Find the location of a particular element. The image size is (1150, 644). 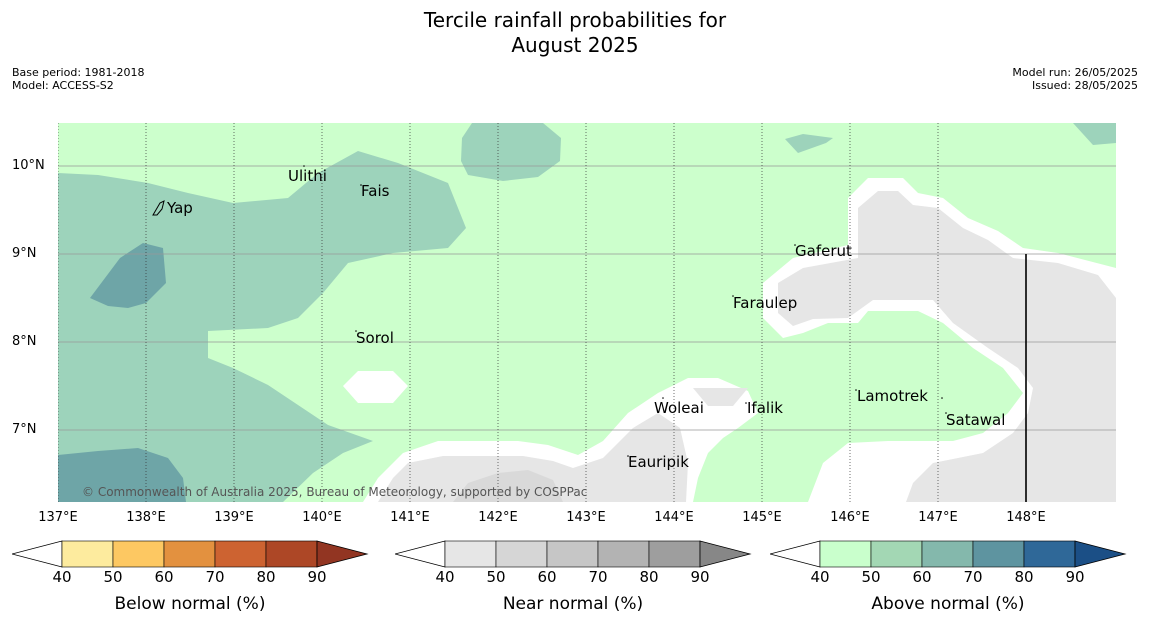

colorbar-above-swatches is located at coordinates (948, 554).